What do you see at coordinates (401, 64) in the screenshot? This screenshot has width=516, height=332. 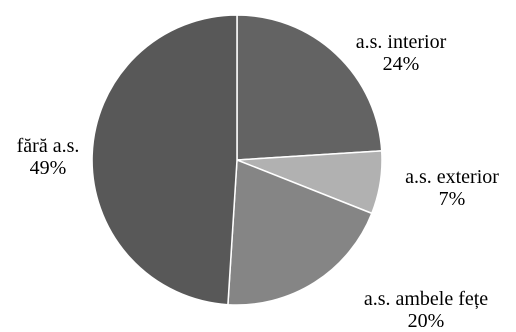 I see `slice-label-interior-percent: 24%` at bounding box center [401, 64].